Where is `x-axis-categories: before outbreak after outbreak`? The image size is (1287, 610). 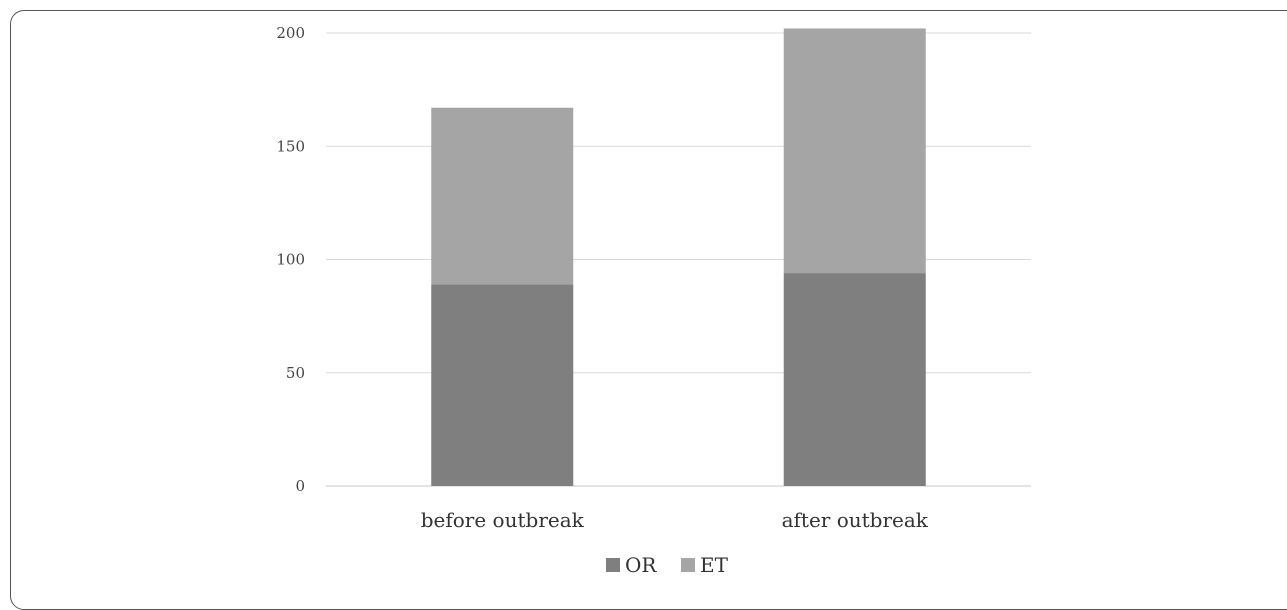
x-axis-categories: before outbreak after outbreak is located at coordinates (675, 520).